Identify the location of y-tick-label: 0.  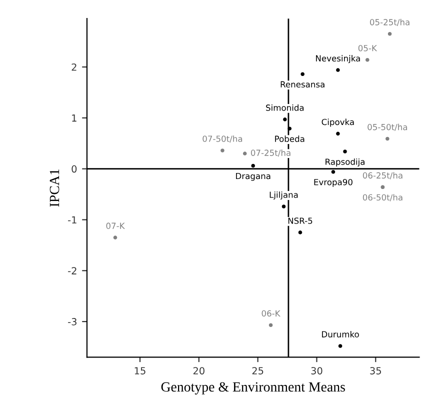
(74, 169).